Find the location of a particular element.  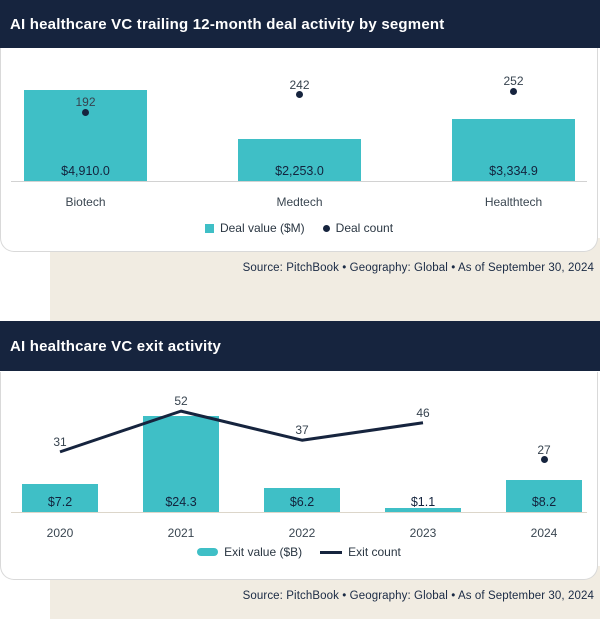

bar-value-label: $6.2 is located at coordinates (302, 502).